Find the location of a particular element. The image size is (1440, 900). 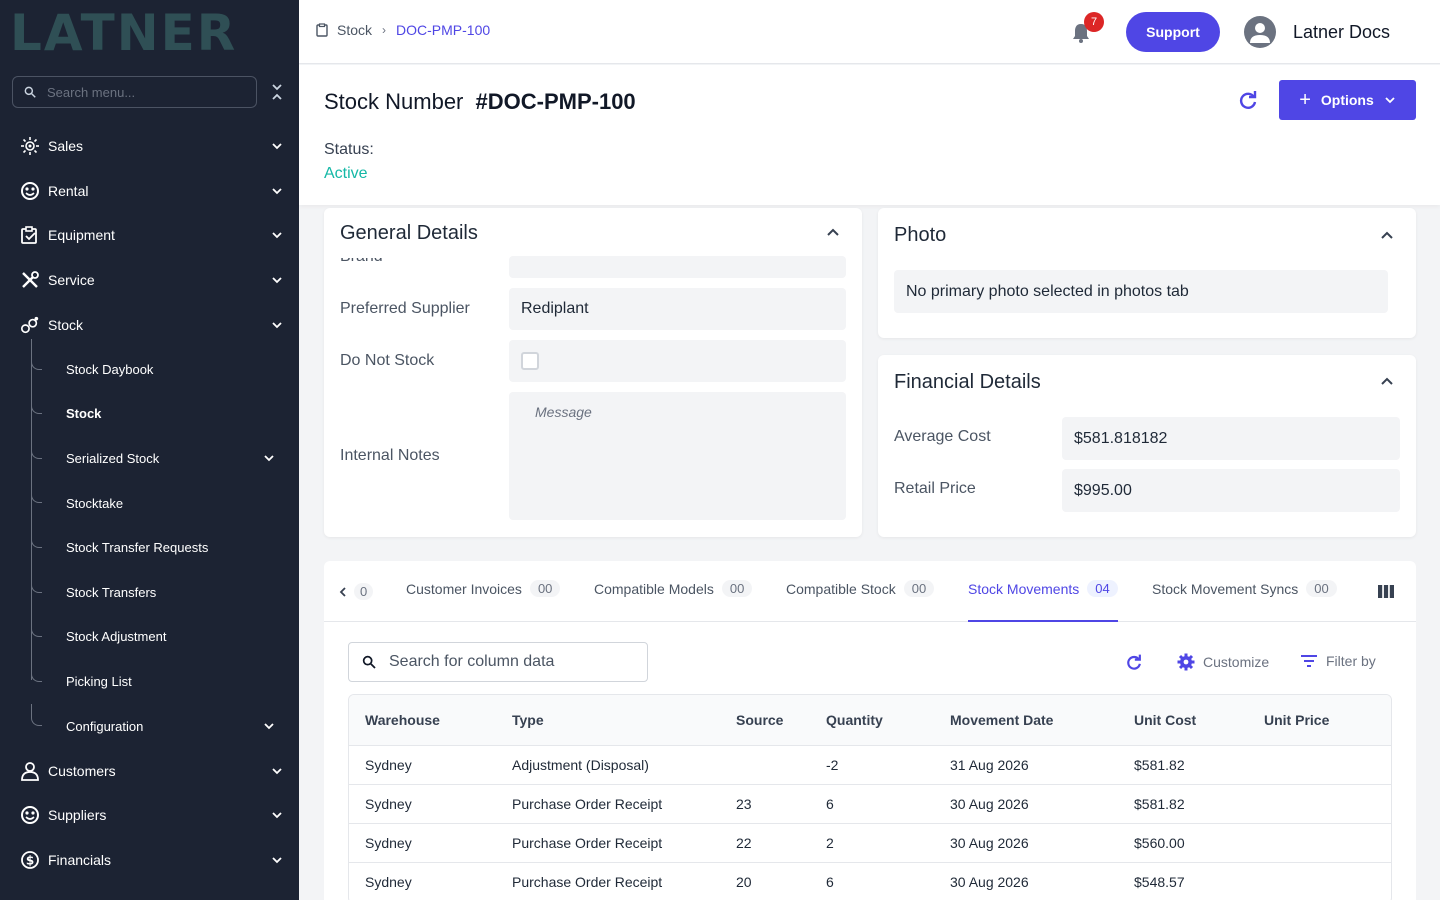

tab-customer-invoices: Customer Invoices 00 is located at coordinates (483, 601).